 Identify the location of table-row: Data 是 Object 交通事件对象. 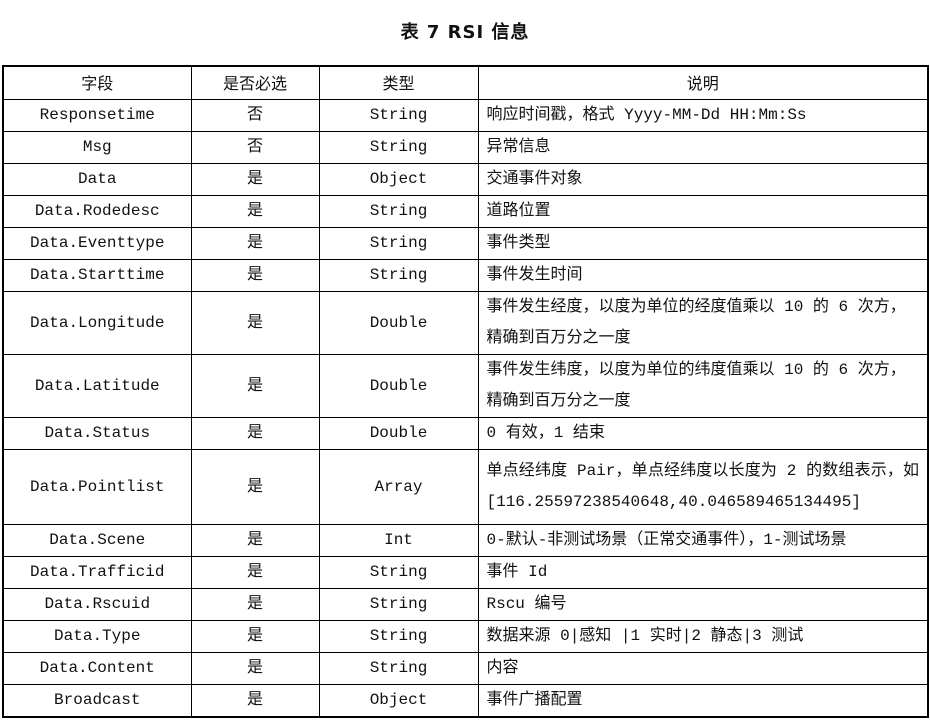
(465, 179).